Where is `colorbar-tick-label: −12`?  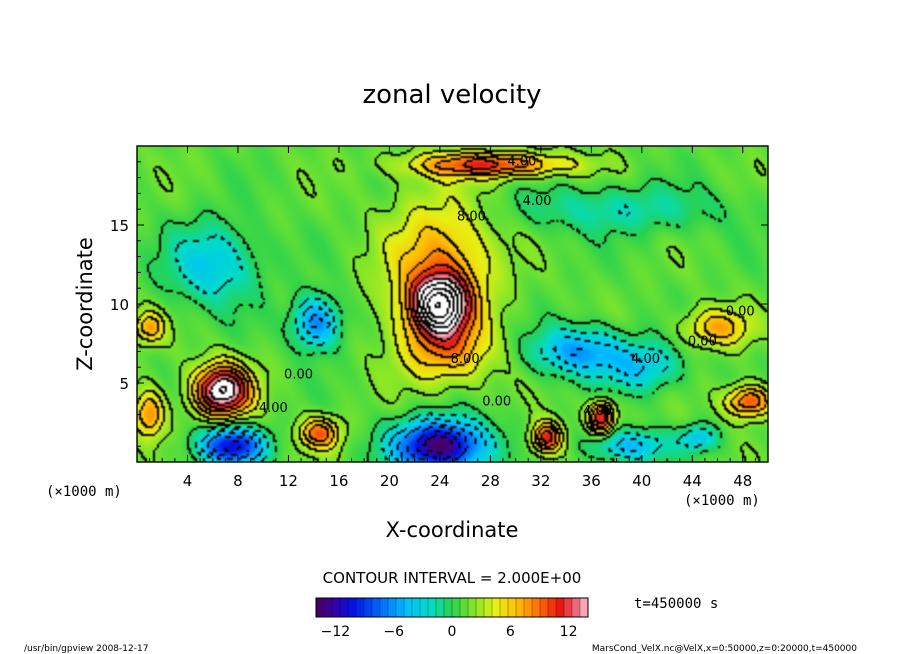
colorbar-tick-label: −12 is located at coordinates (336, 632).